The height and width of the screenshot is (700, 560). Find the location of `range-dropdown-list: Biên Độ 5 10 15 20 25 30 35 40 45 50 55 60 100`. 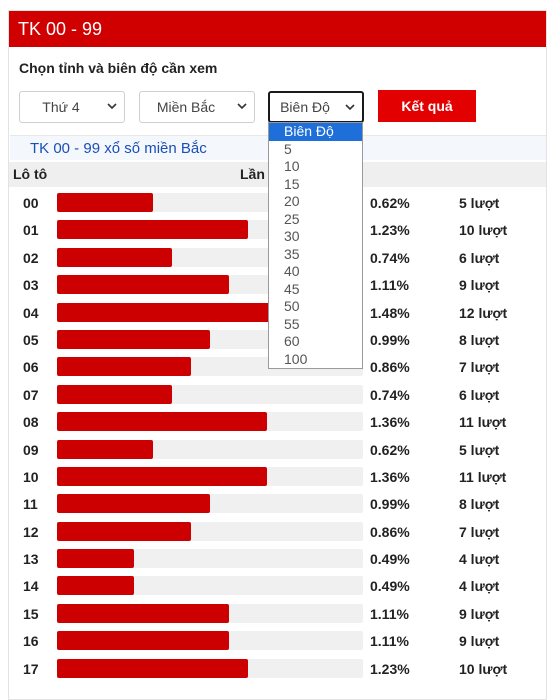

range-dropdown-list: Biên Độ 5 10 15 20 25 30 35 40 45 50 55 60 100 is located at coordinates (315, 245).